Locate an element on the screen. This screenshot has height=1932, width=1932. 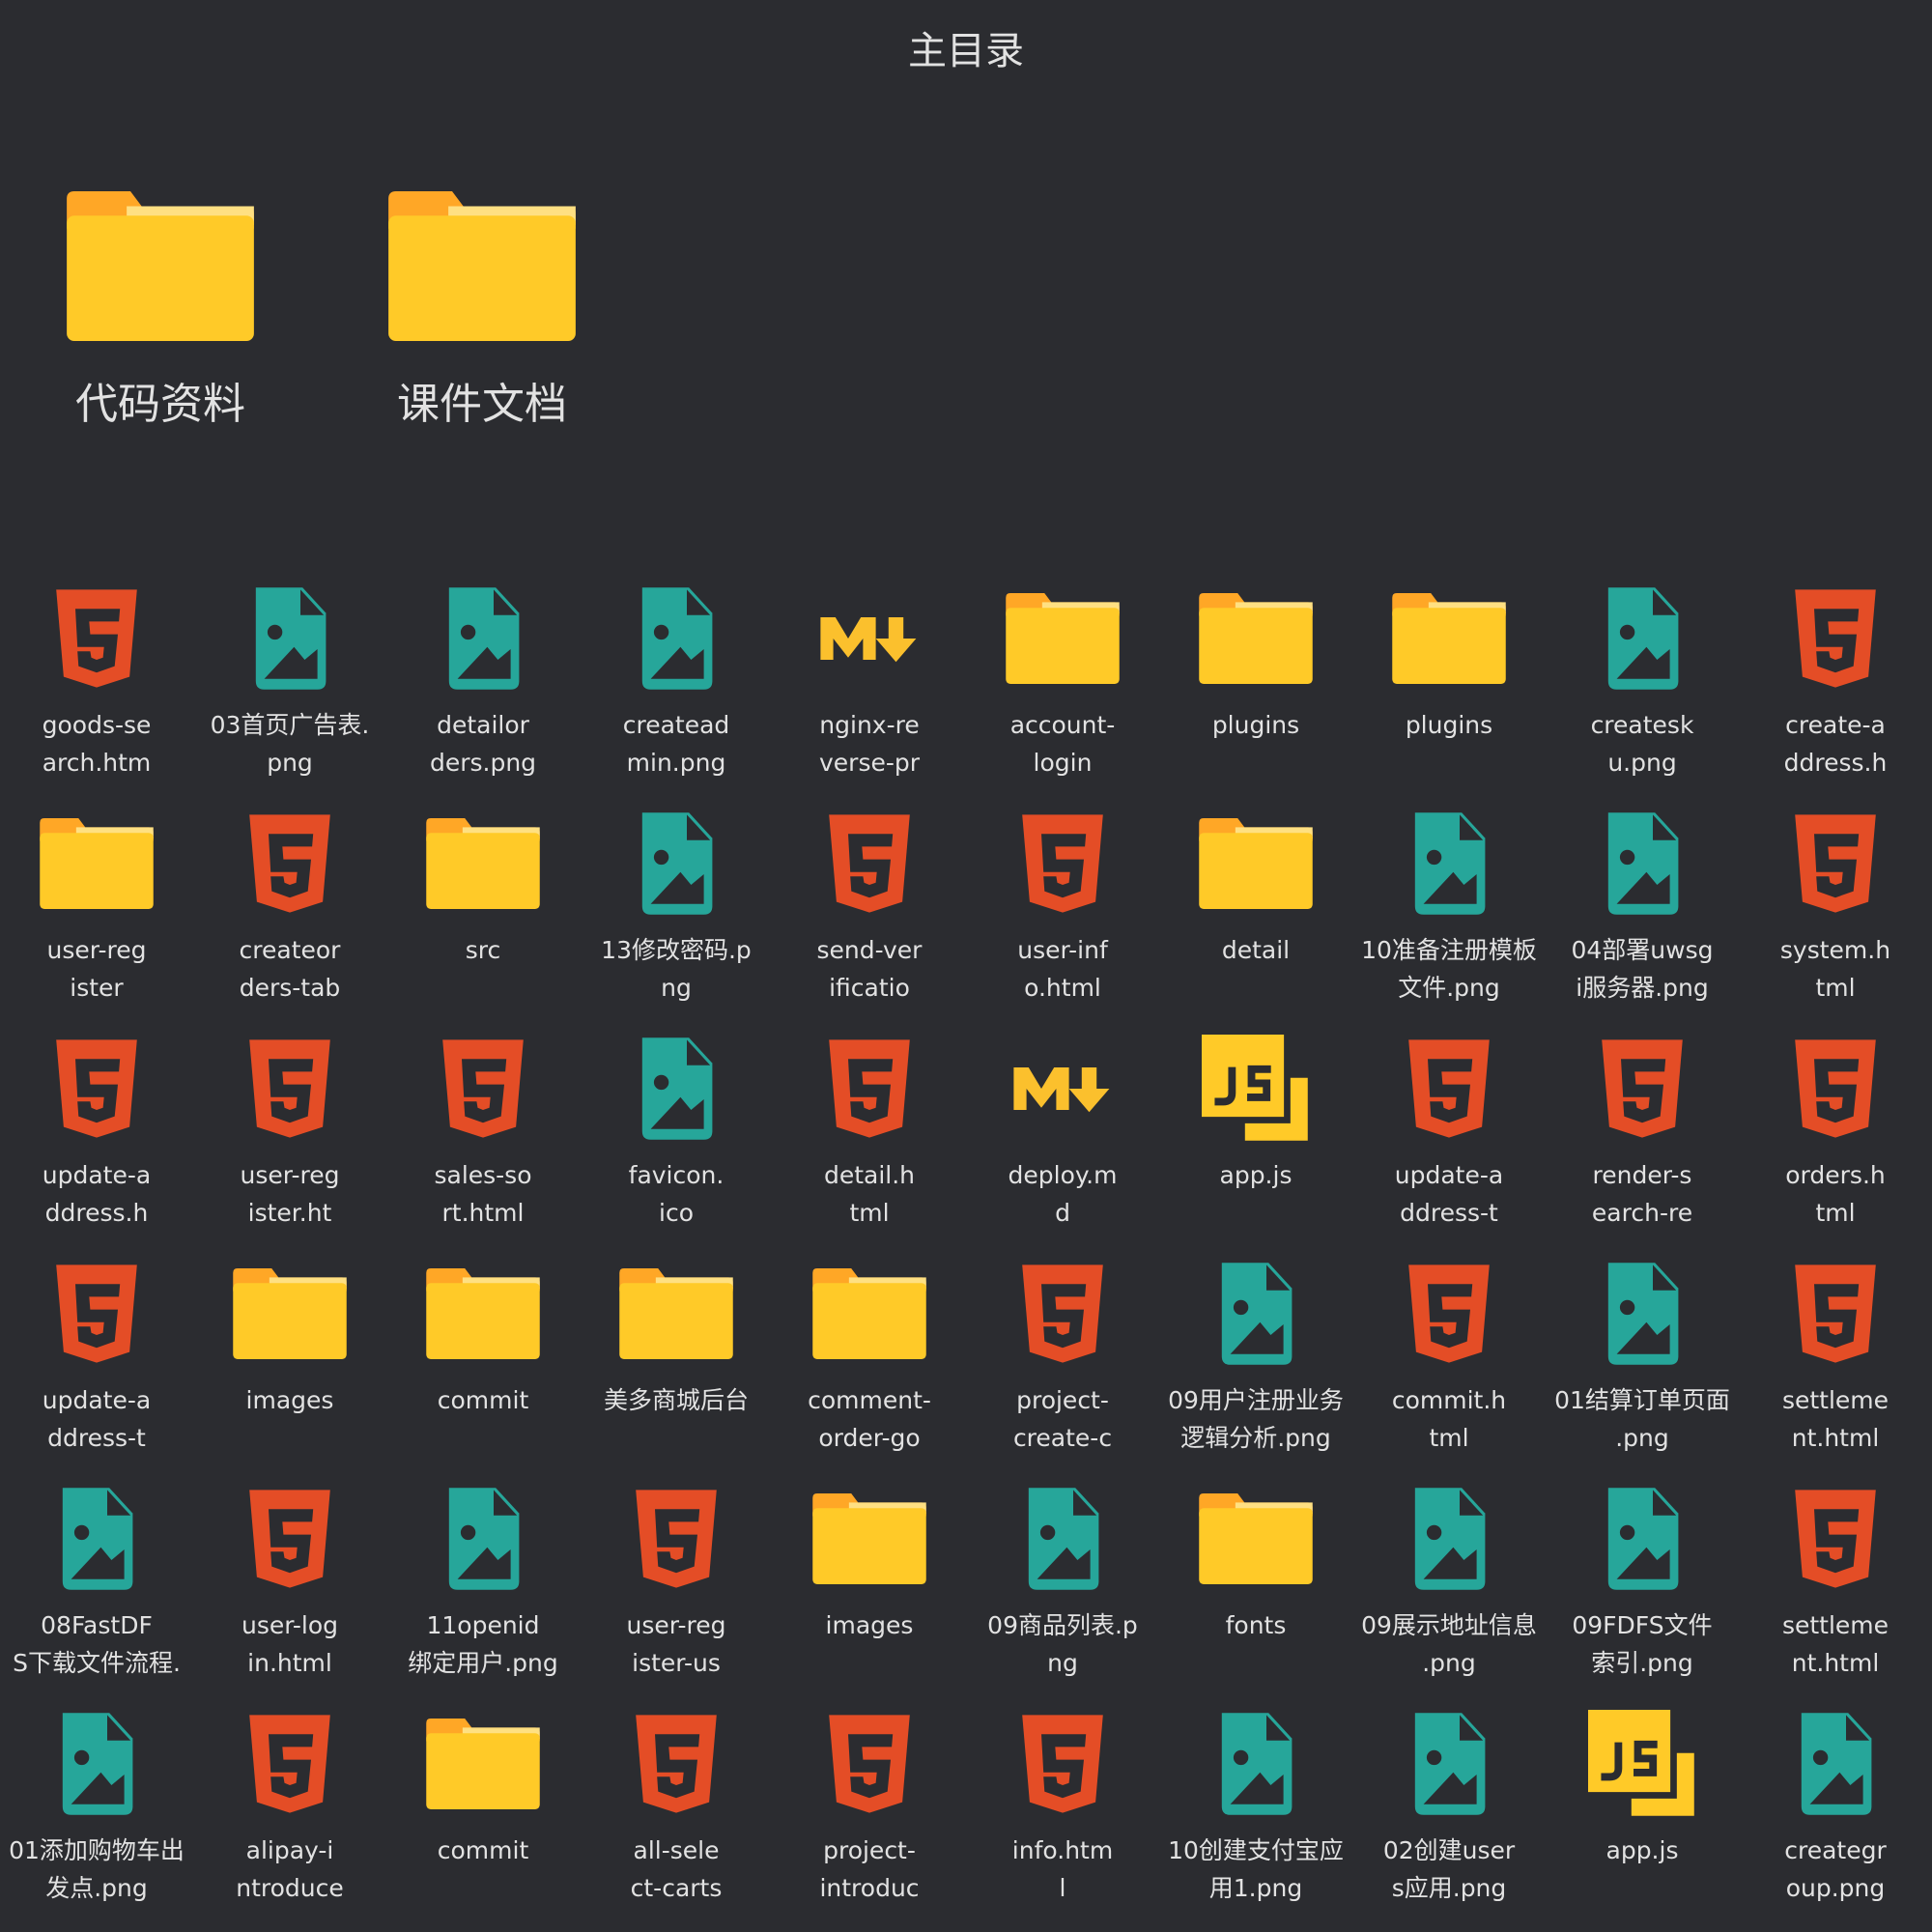
file-item: nginx-re verse-pr is located at coordinates (870, 697).